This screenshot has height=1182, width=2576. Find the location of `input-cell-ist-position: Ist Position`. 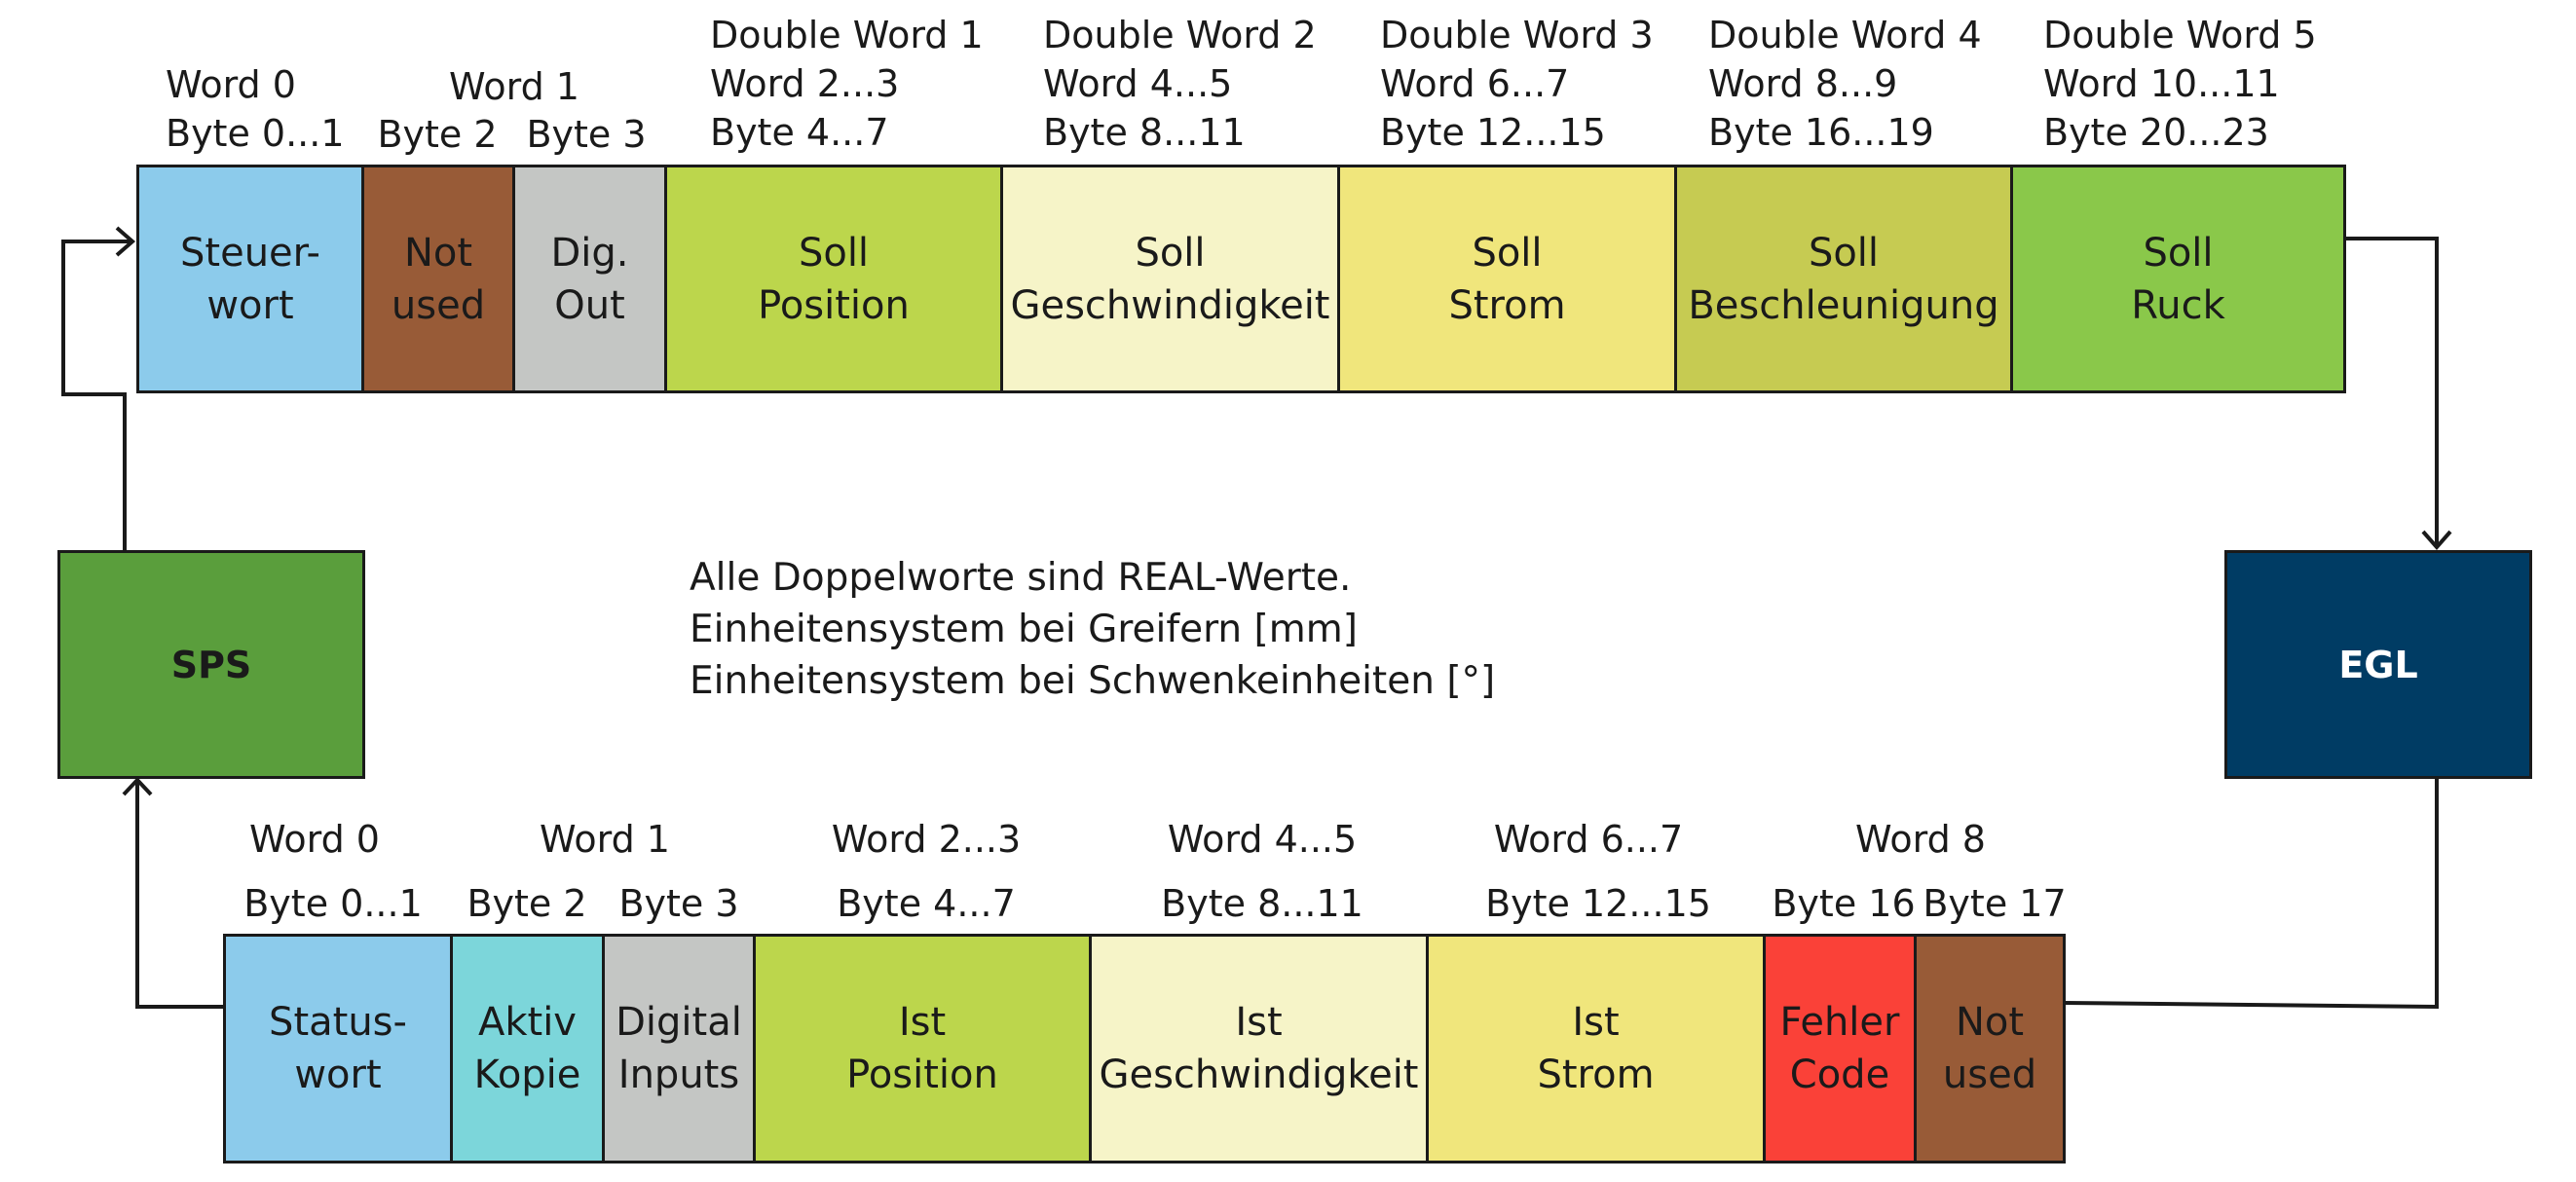

input-cell-ist-position: Ist Position is located at coordinates (922, 1049).